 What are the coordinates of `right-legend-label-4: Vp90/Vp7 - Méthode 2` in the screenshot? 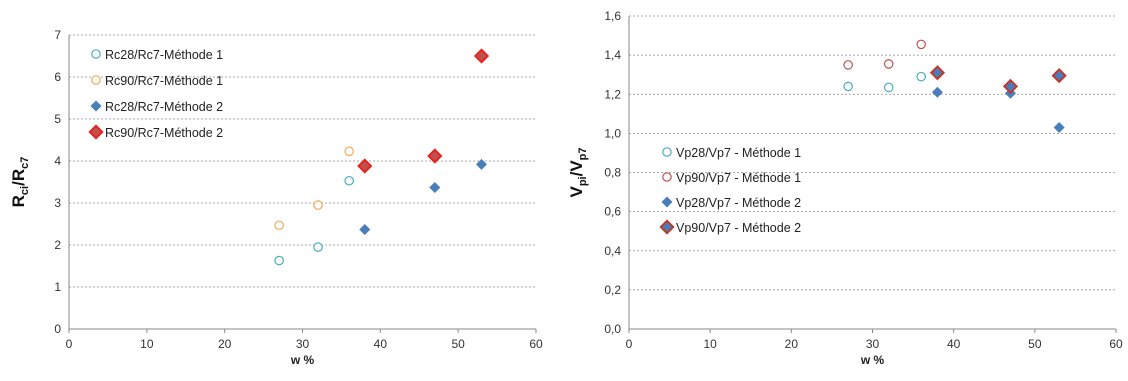 It's located at (738, 228).